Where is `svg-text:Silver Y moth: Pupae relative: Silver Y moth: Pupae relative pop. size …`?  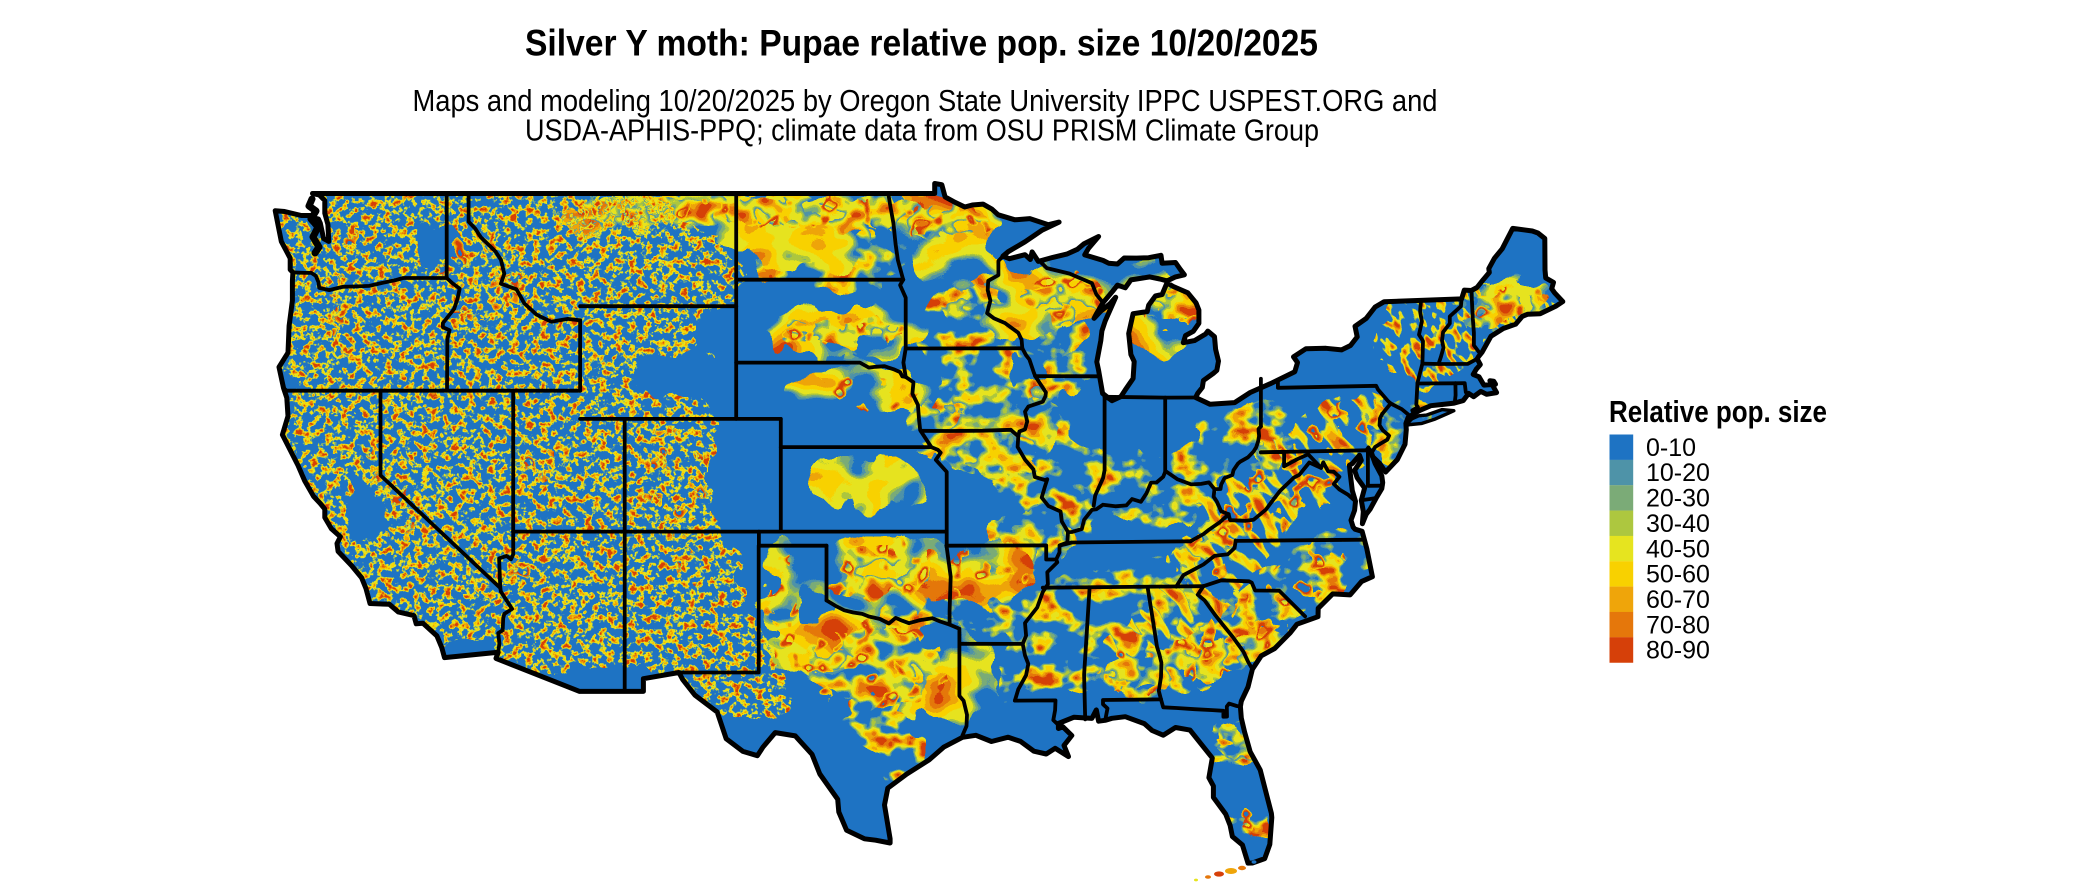 svg-text:Silver Y moth: Pupae relative: Silver Y moth: Pupae relative pop. size … is located at coordinates (921, 43).